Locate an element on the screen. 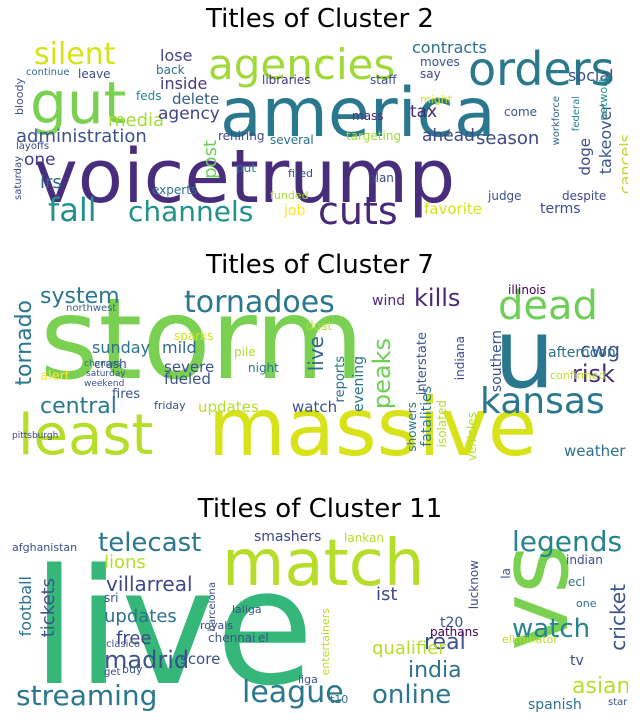 The height and width of the screenshot is (725, 640). cloud-word: updates is located at coordinates (140, 616).